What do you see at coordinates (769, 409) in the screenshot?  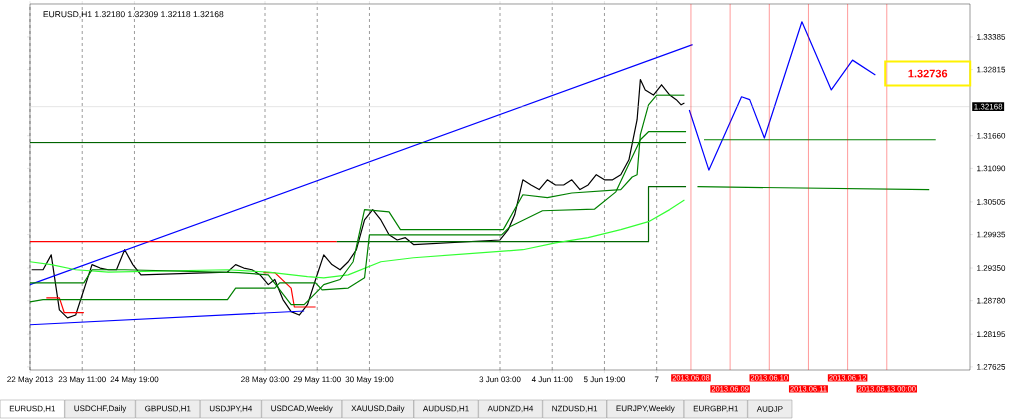 I see `text: AUDJP` at bounding box center [769, 409].